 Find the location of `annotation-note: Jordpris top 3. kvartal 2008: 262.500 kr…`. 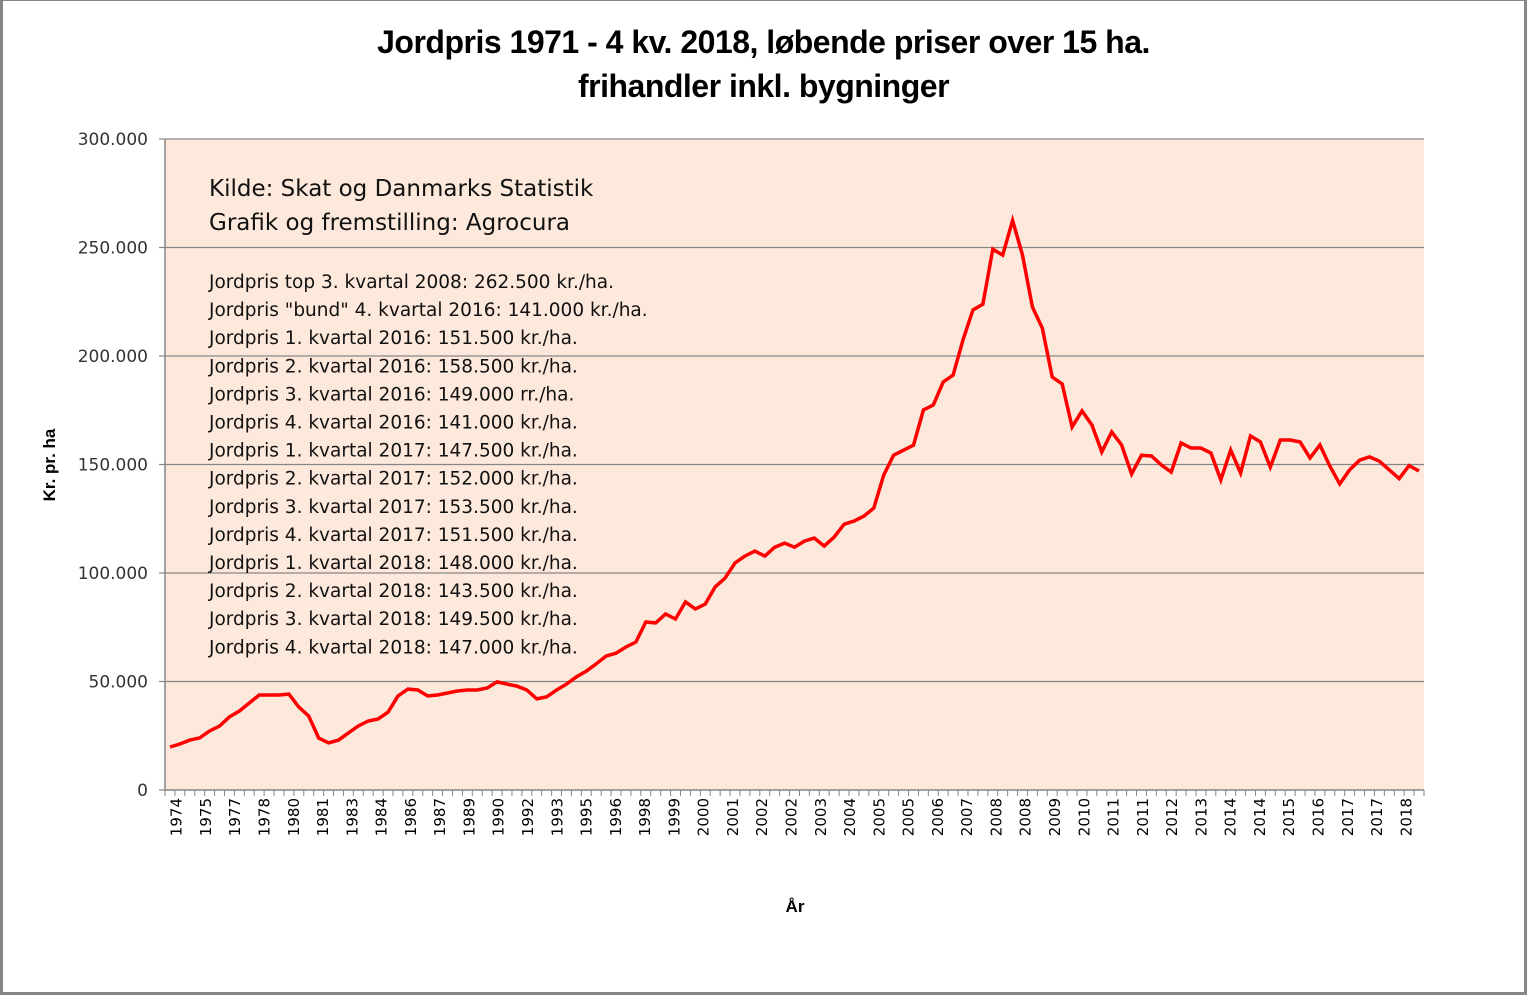

annotation-note: Jordpris top 3. kvartal 2008: 262.500 kr… is located at coordinates (411, 282).